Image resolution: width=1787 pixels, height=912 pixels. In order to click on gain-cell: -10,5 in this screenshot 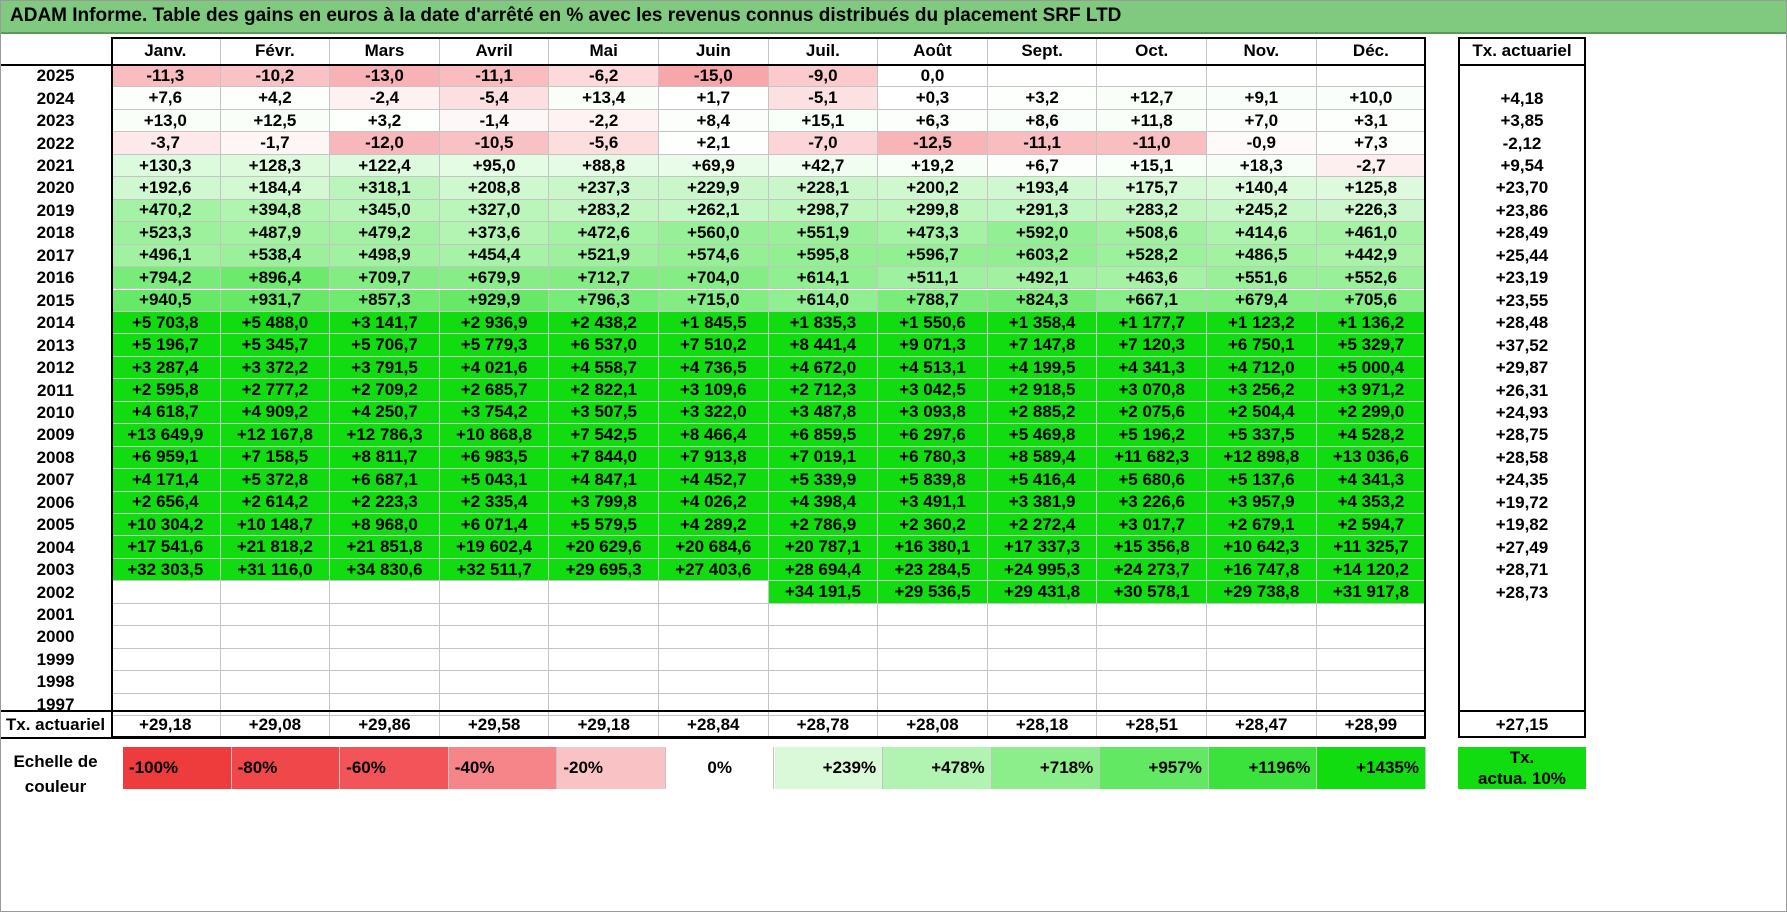, I will do `click(494, 143)`.